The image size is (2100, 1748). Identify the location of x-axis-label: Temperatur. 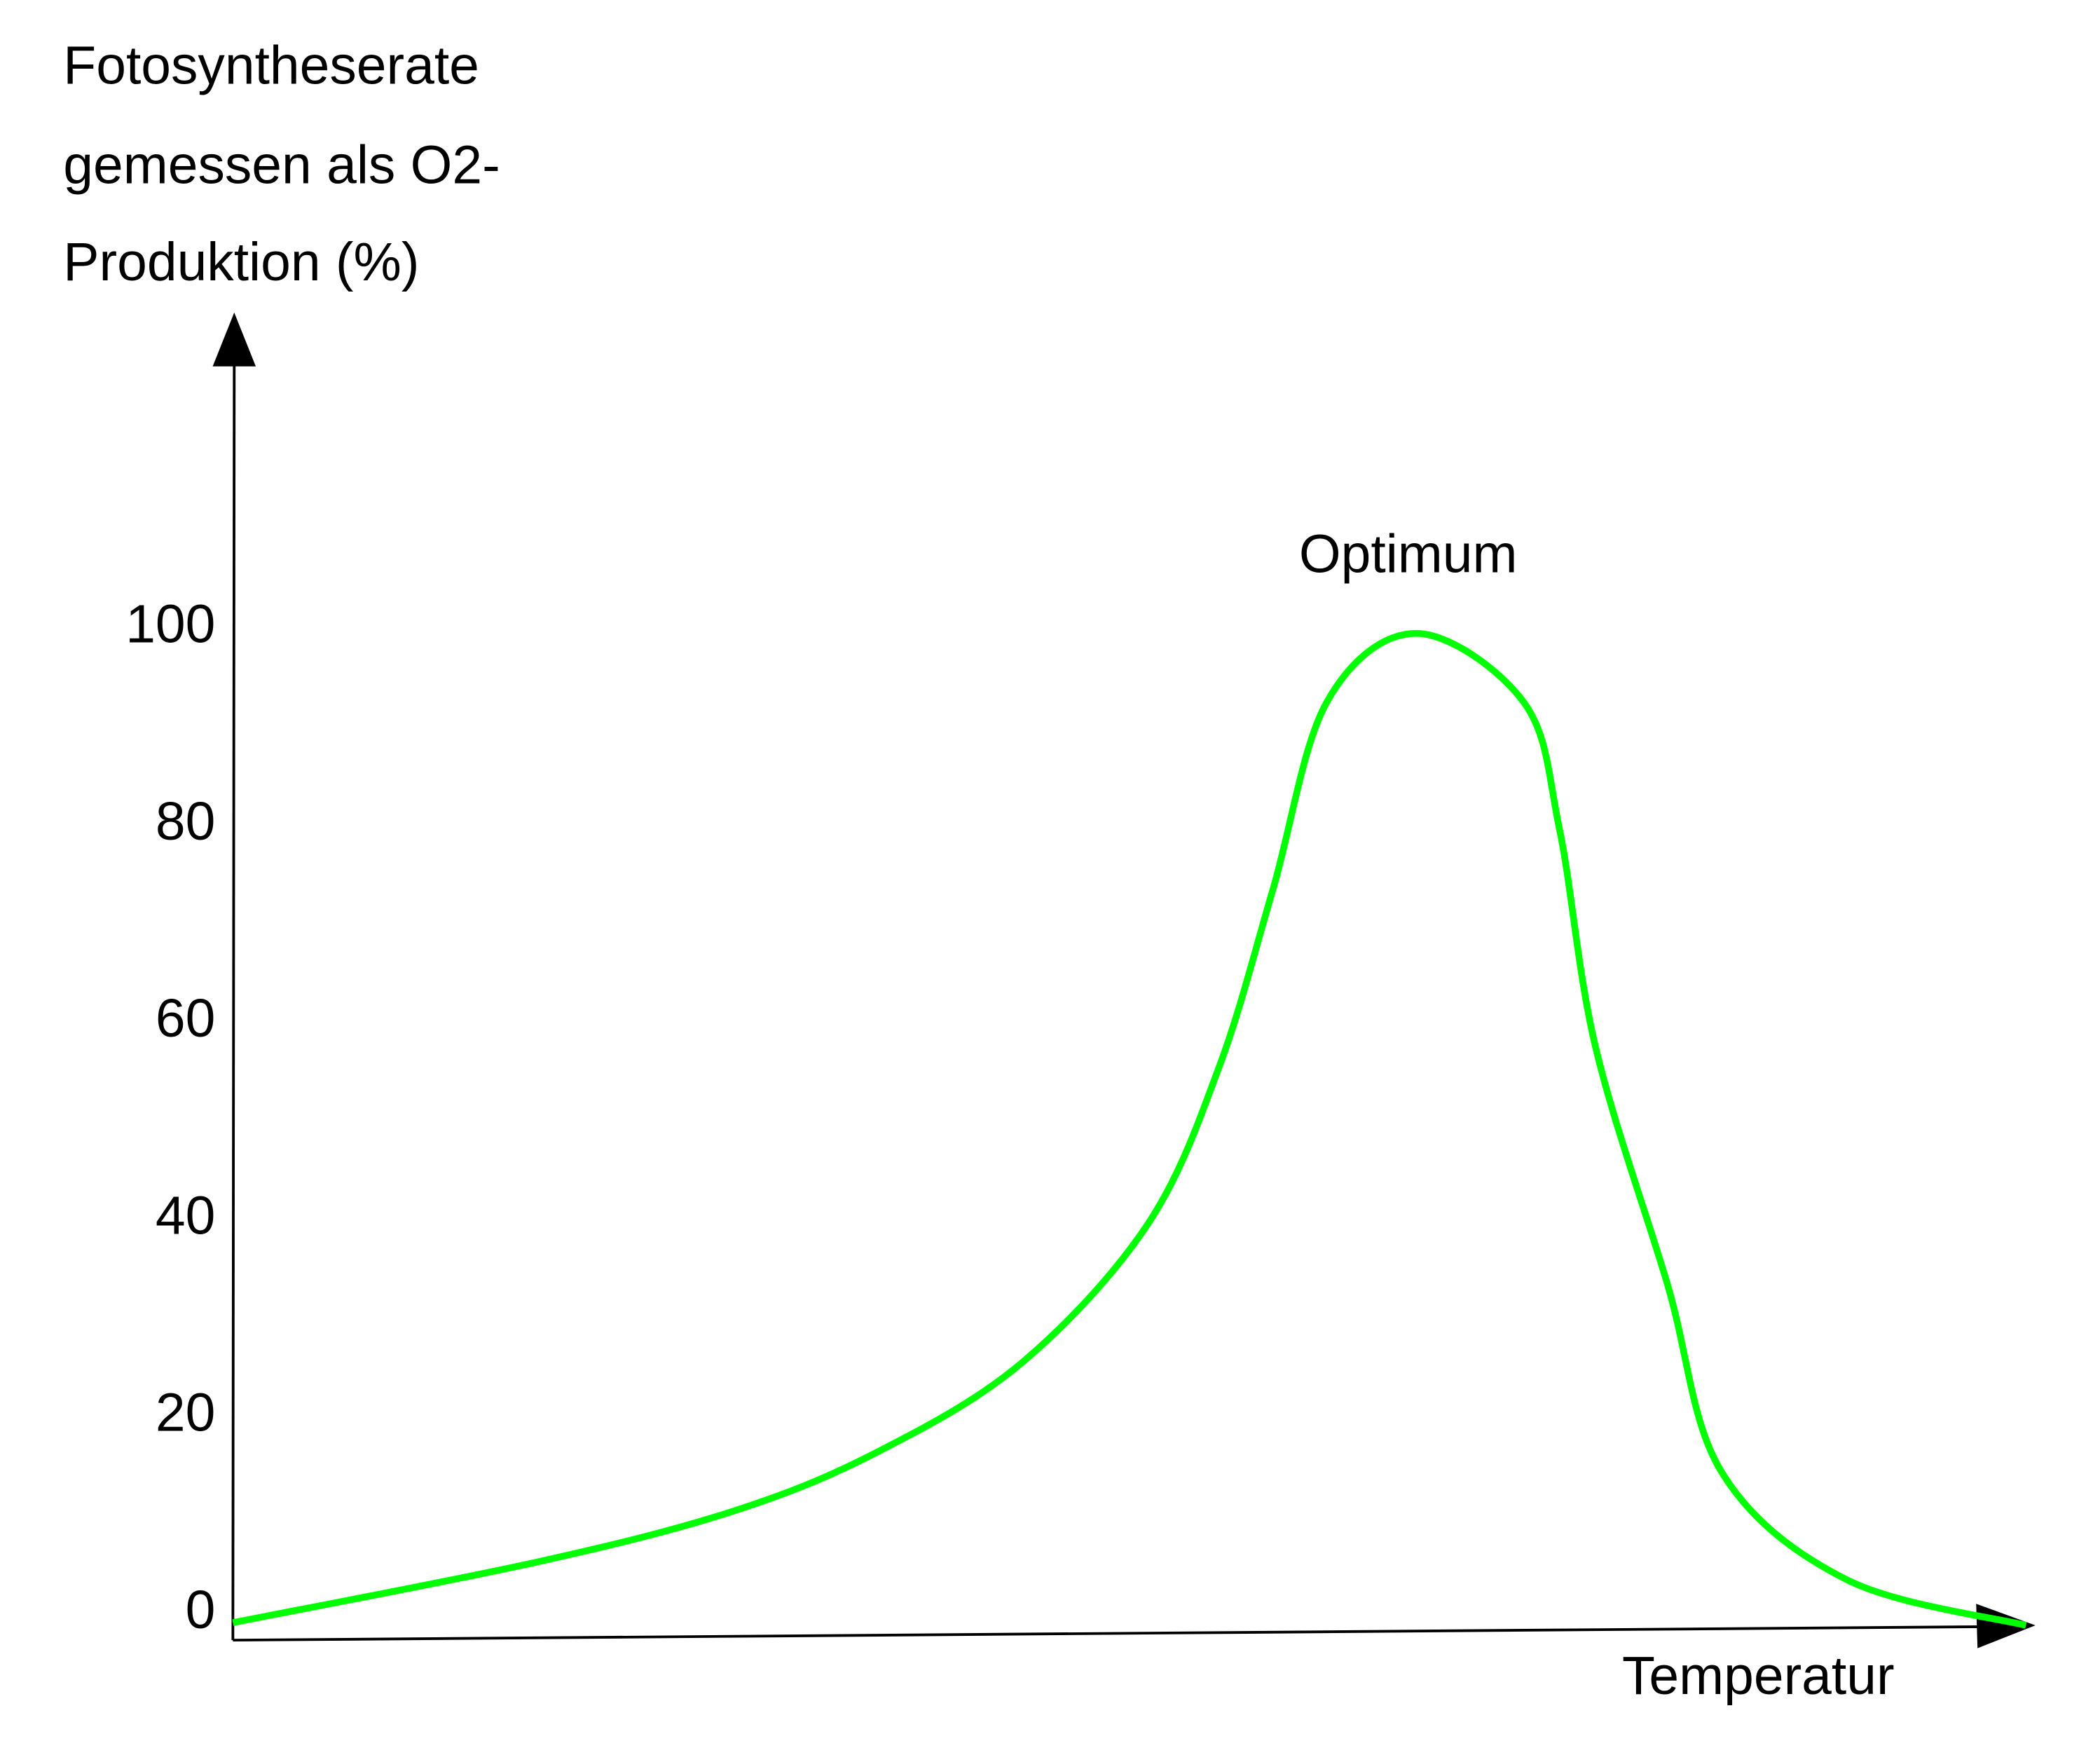
(1758, 1676).